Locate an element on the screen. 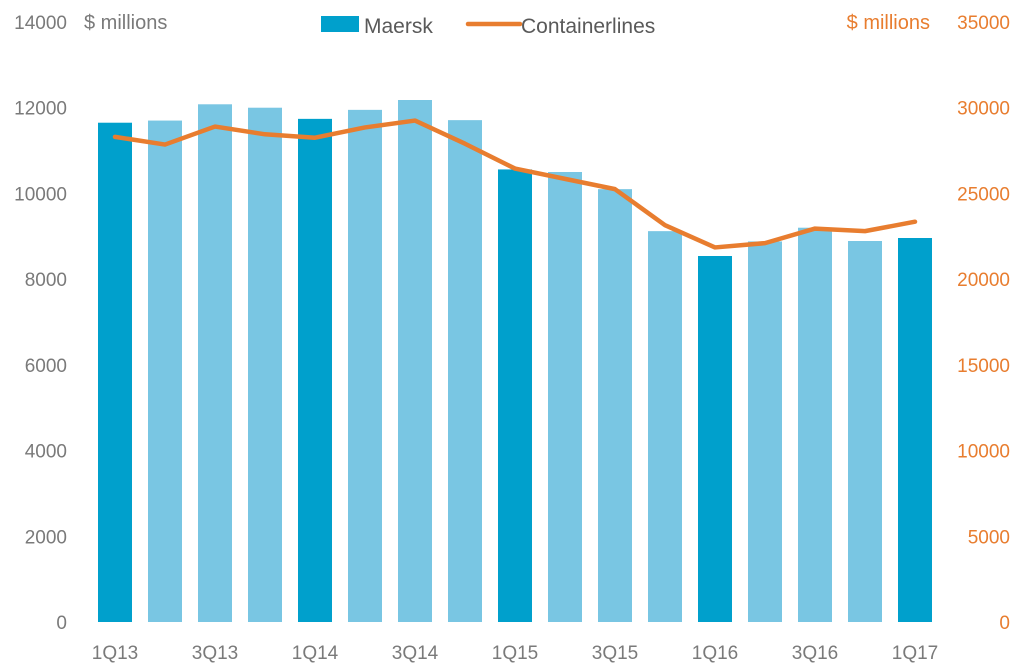 The image size is (1017, 671). left-axis-unit-label: $ millions is located at coordinates (125, 23).